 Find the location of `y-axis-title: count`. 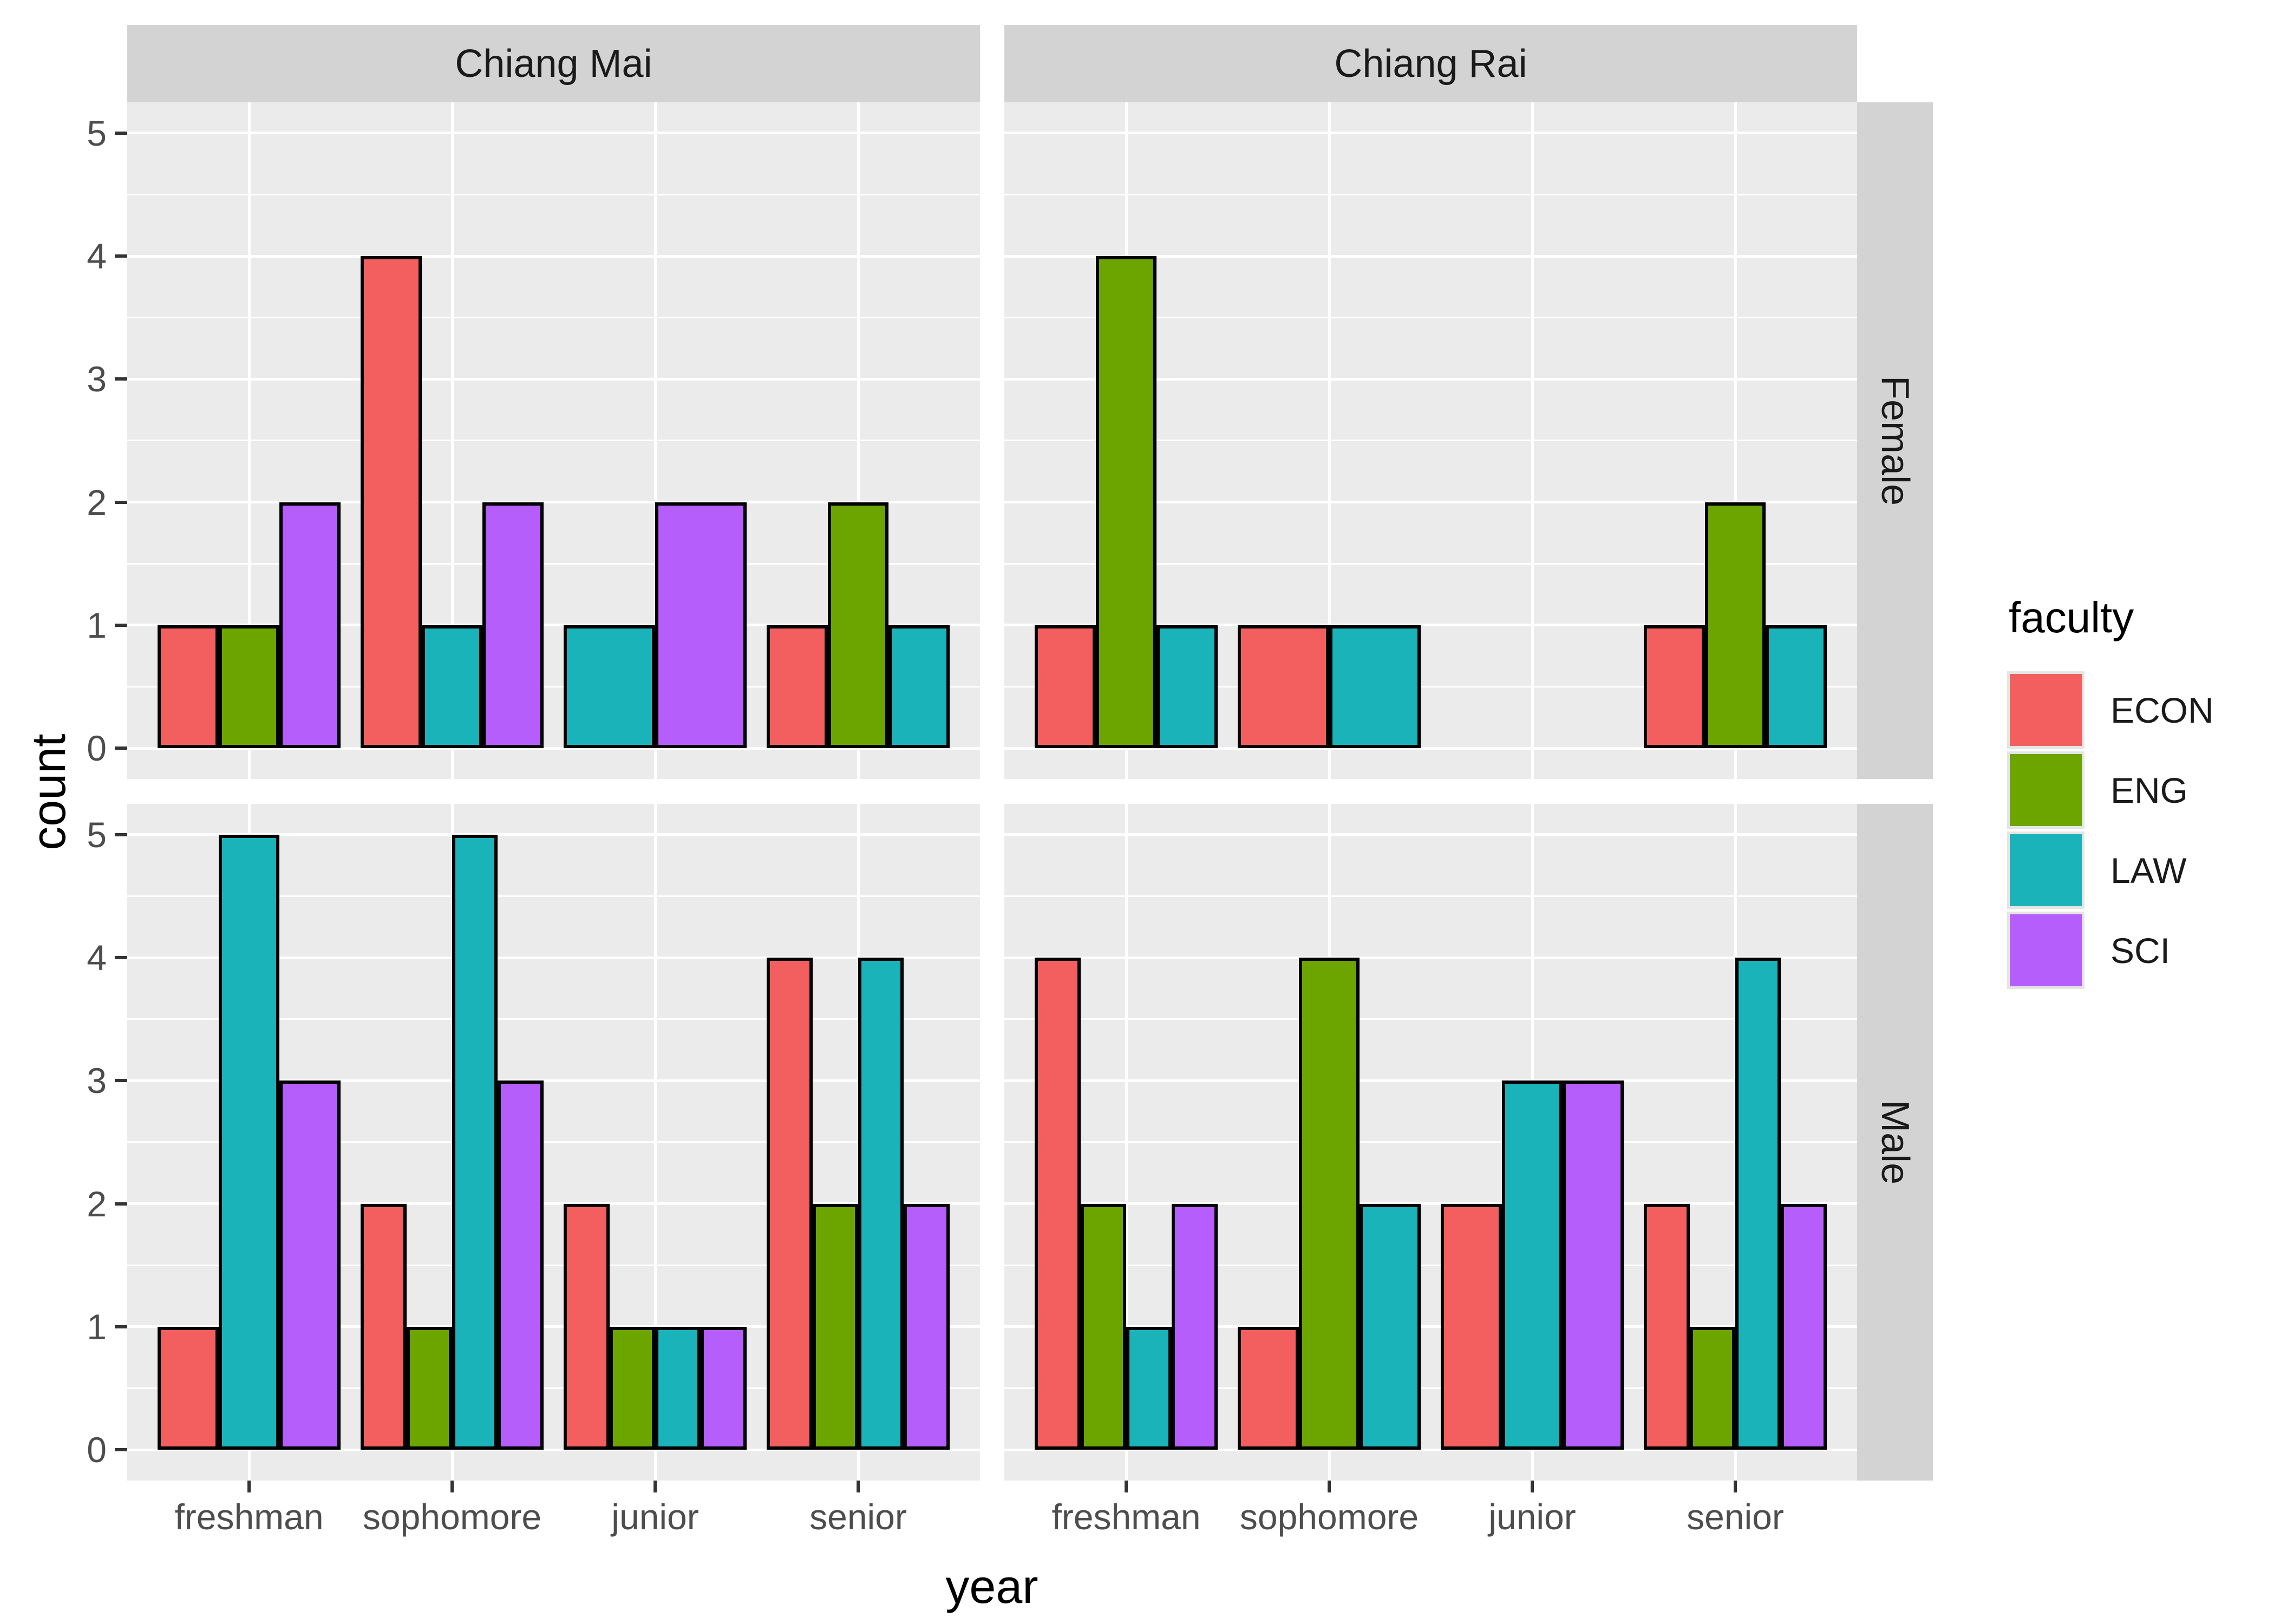

y-axis-title: count is located at coordinates (48, 792).